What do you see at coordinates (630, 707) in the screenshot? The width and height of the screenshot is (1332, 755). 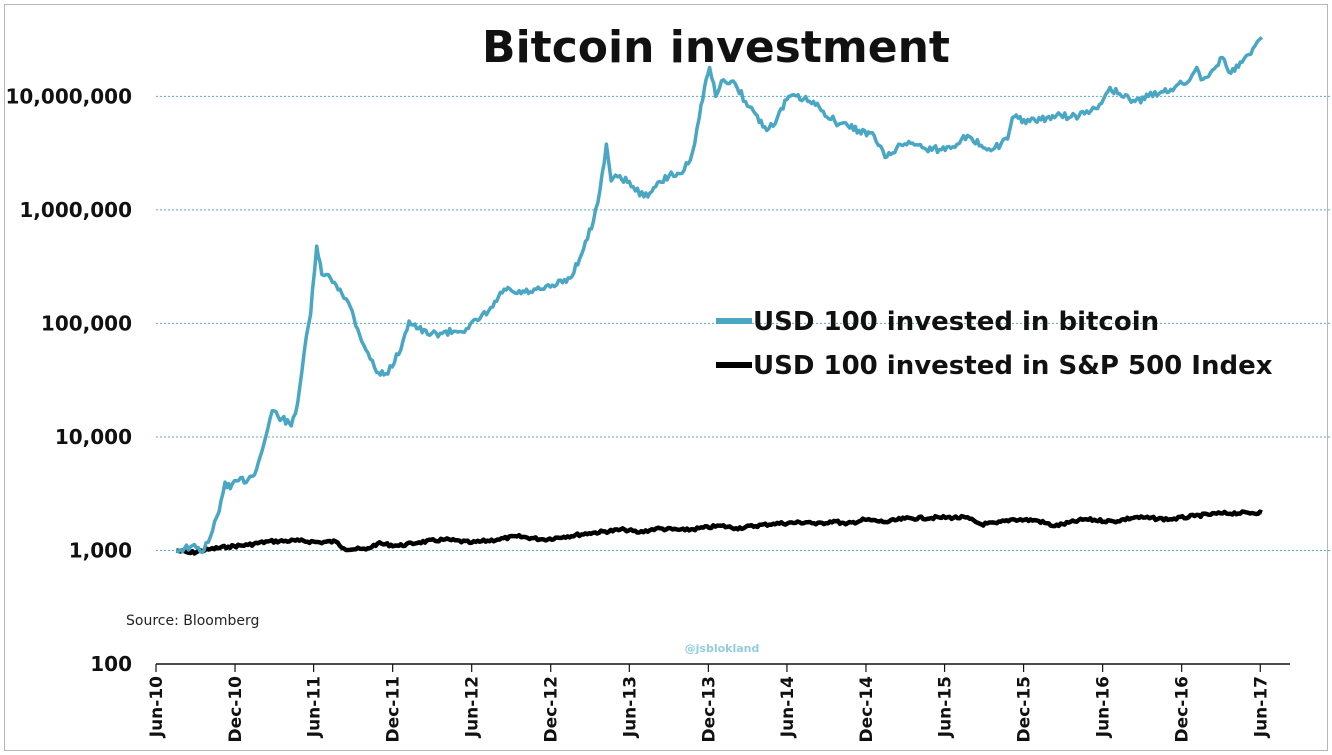 I see `x-tick-label: Jun-13` at bounding box center [630, 707].